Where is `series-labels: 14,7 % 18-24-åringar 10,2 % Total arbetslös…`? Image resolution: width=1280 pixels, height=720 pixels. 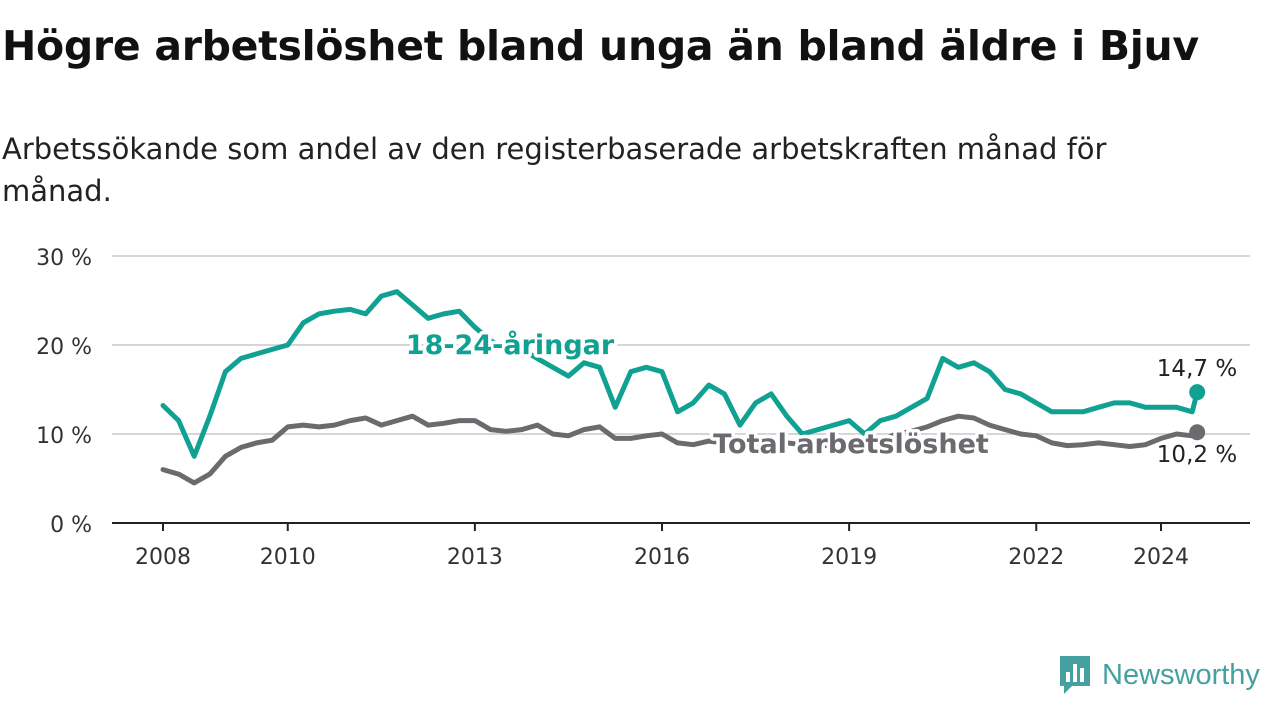 series-labels: 14,7 % 18-24-åringar 10,2 % Total arbetslös… is located at coordinates (819, 397).